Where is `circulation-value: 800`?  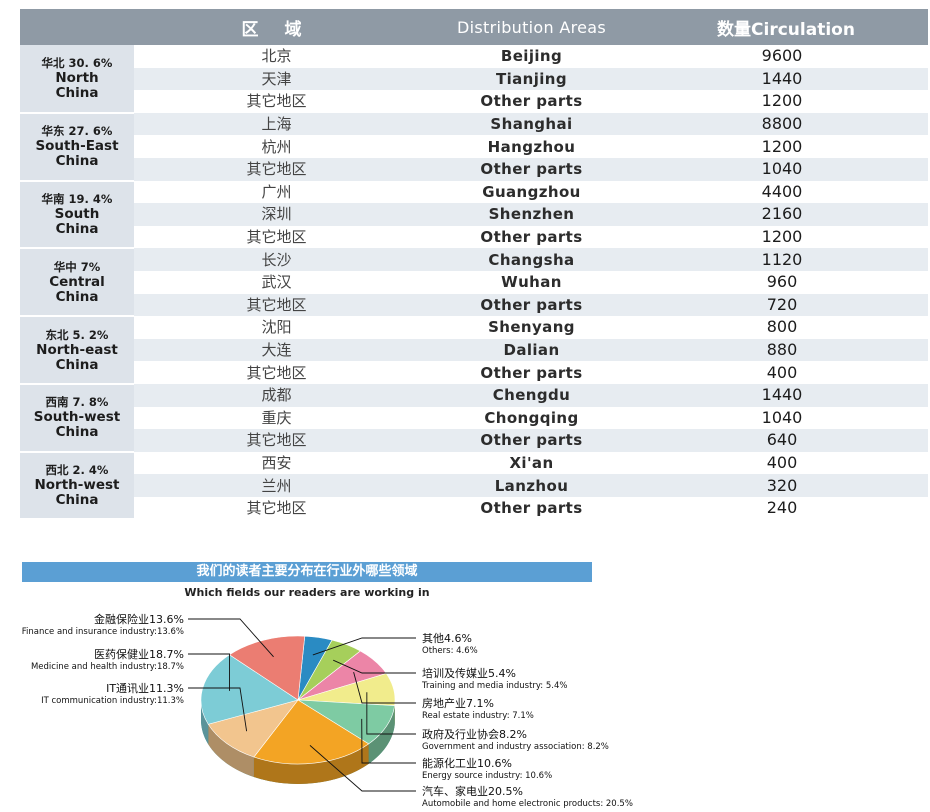
circulation-value: 800 is located at coordinates (786, 327).